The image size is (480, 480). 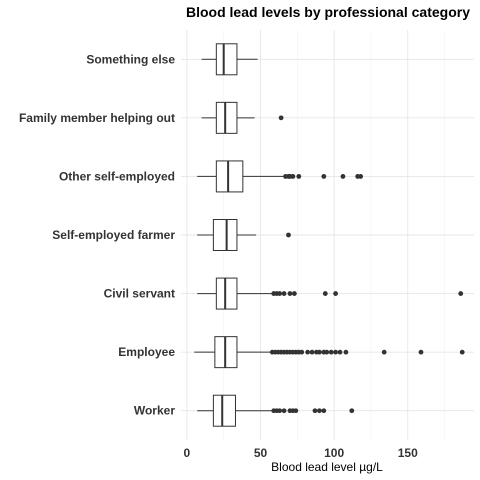 I want to click on category-label: Self-employed farmer, so click(x=113, y=235).